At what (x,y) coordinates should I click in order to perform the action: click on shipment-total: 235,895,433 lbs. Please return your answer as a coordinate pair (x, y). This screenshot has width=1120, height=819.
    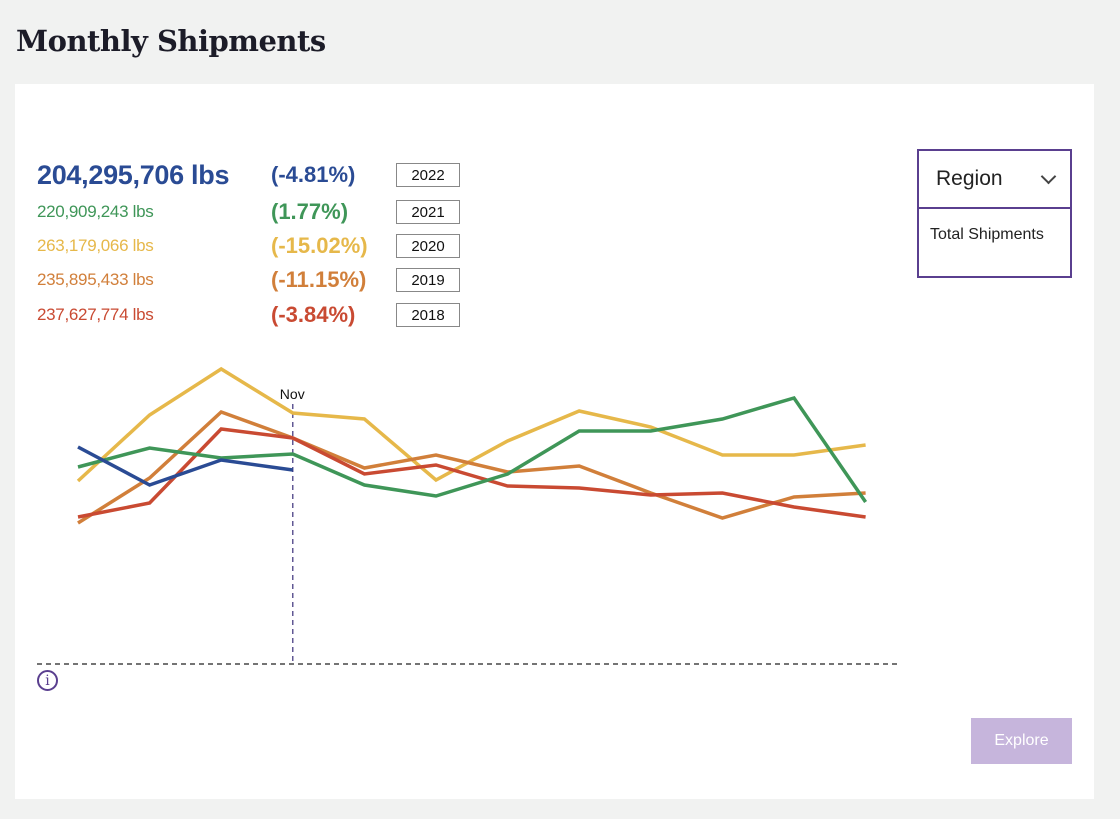
    Looking at the image, I should click on (95, 279).